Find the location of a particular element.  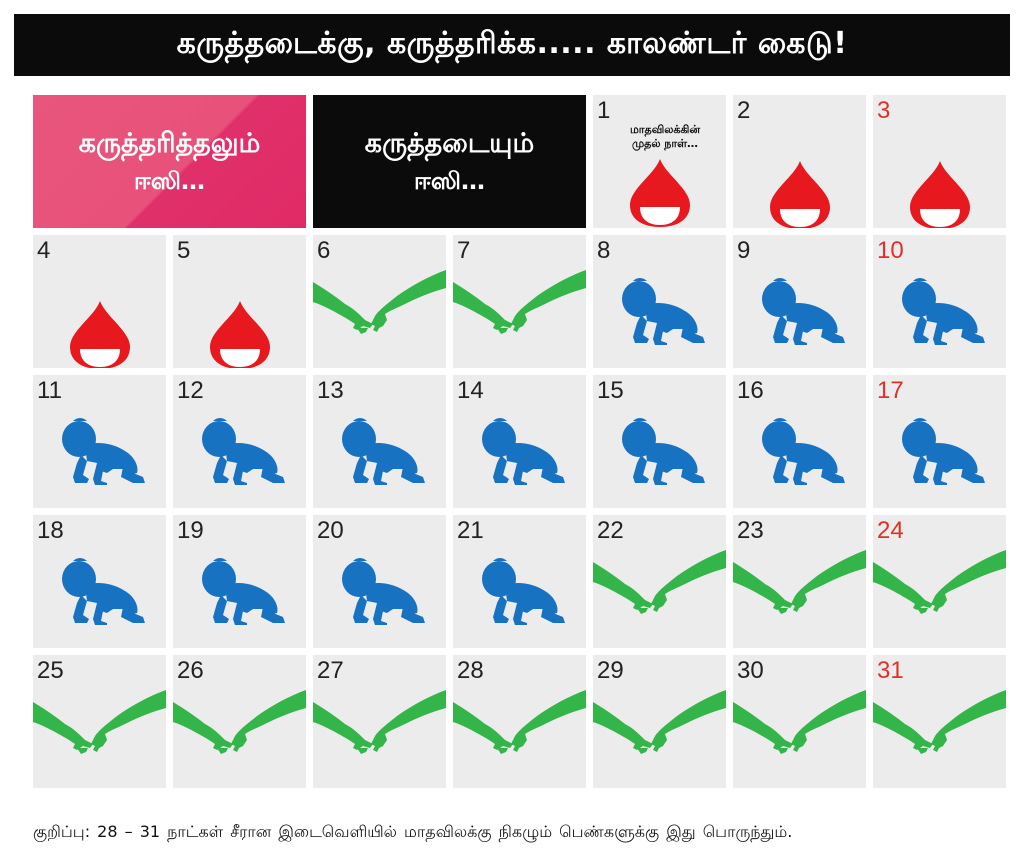

day-number: 19 is located at coordinates (190, 530).